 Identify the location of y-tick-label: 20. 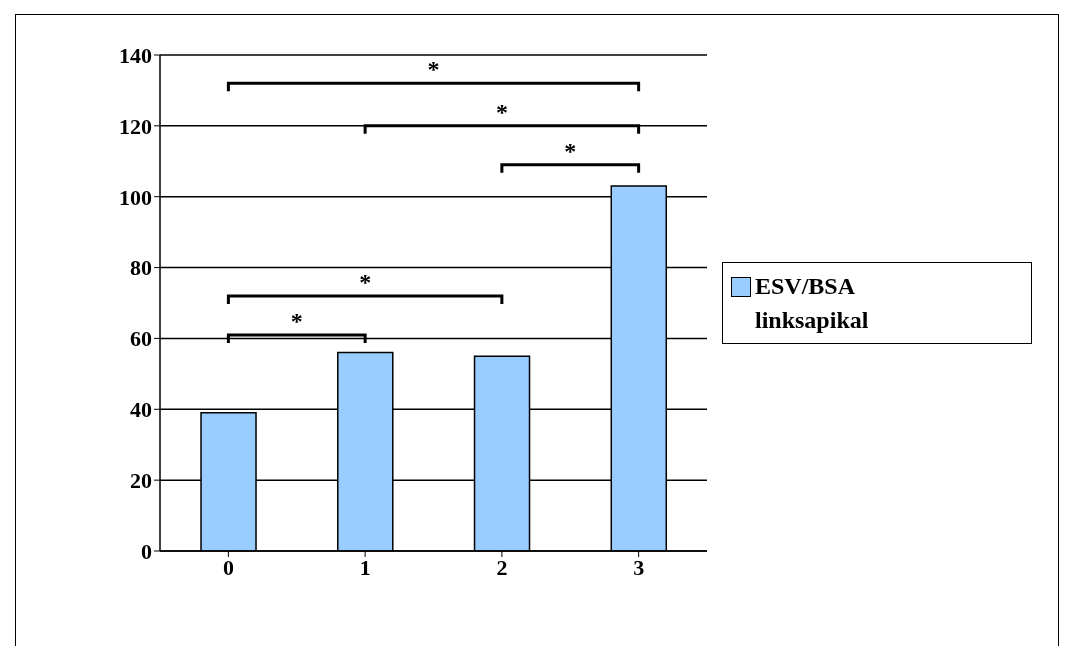
(141, 480).